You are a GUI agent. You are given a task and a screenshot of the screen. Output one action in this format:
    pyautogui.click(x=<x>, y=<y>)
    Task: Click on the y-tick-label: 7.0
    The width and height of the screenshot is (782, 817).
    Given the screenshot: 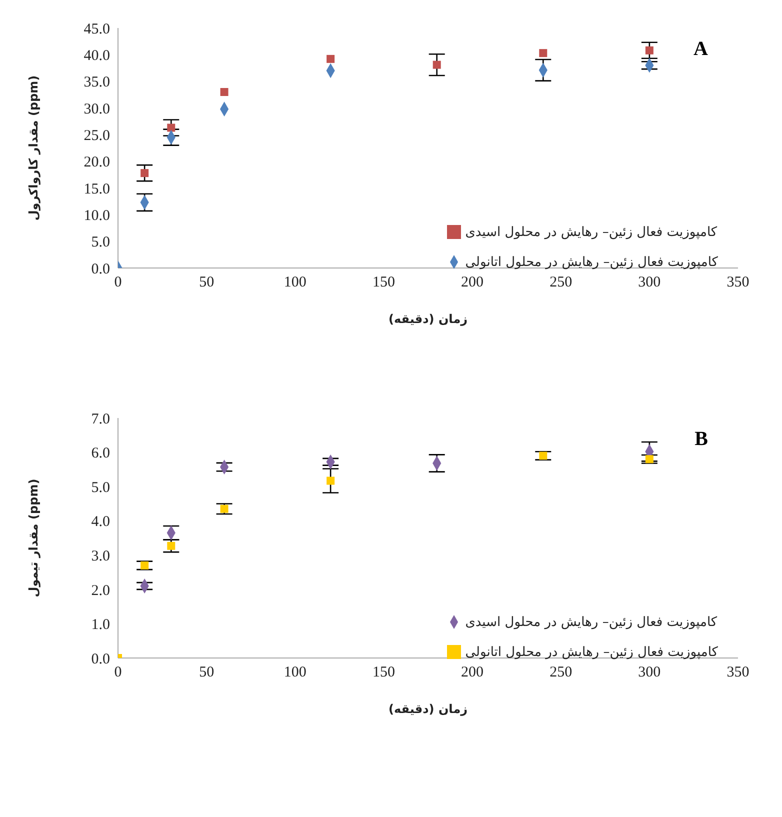 What is the action you would take?
    pyautogui.click(x=100, y=419)
    